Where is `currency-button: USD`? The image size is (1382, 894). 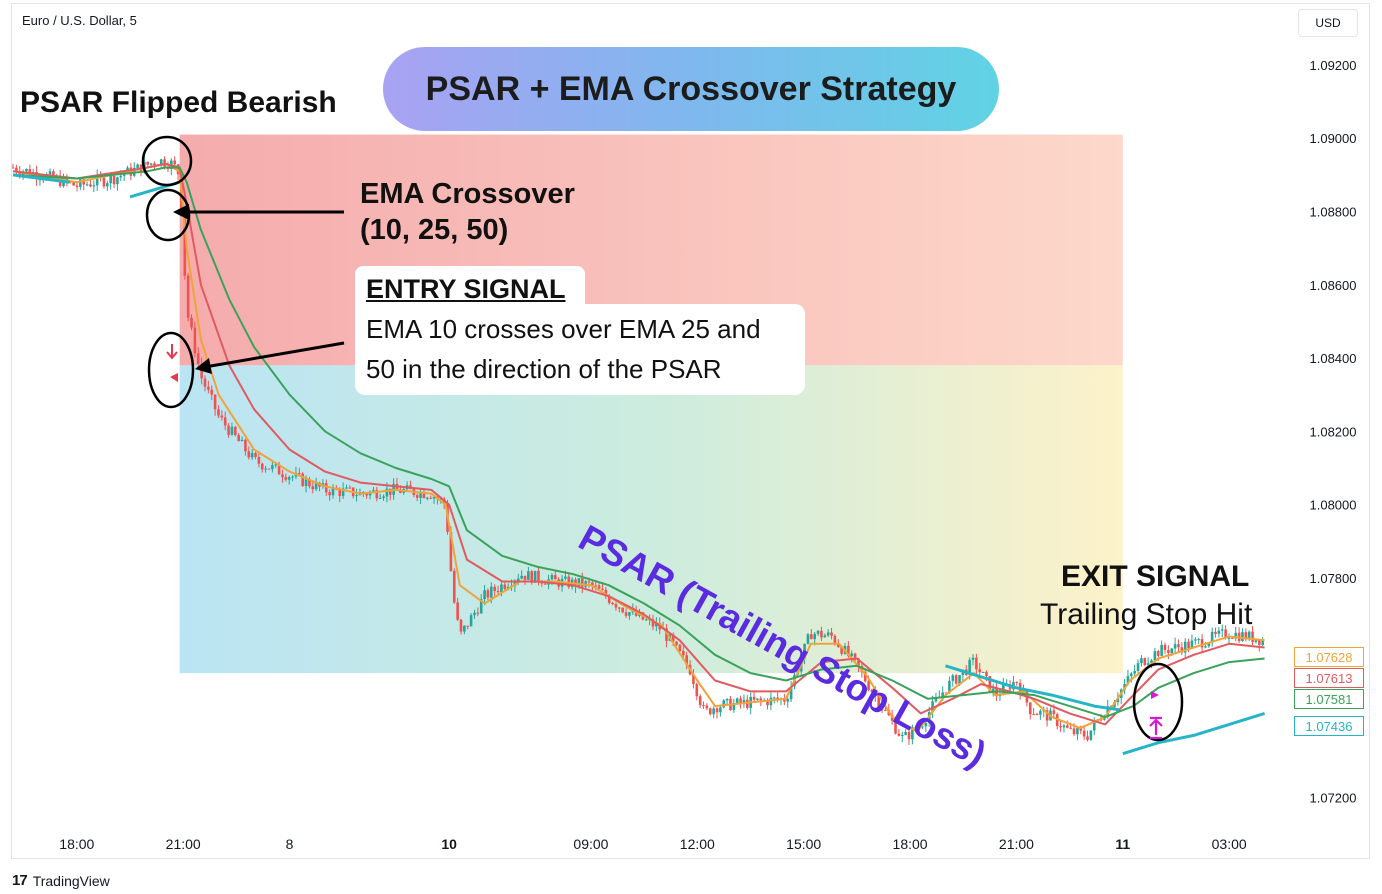
currency-button: USD is located at coordinates (1328, 23).